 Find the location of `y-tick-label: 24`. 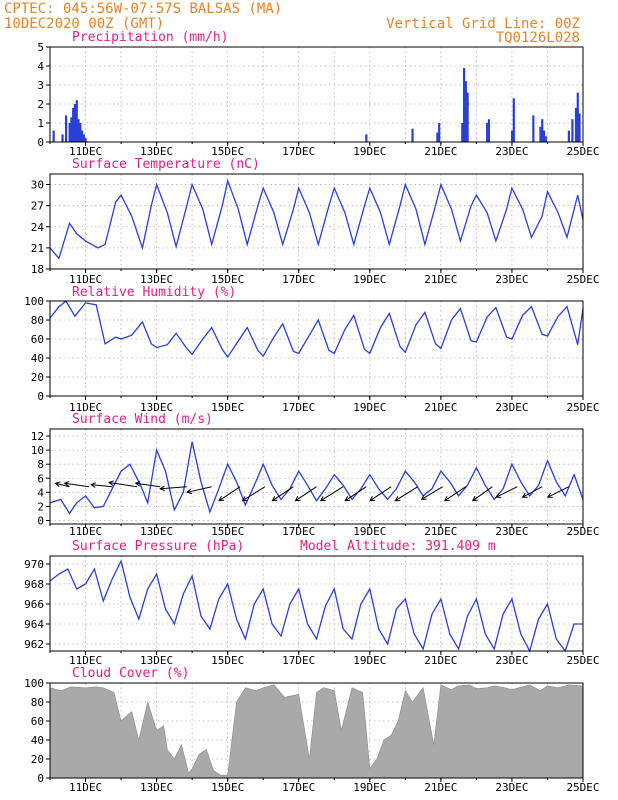

y-tick-label: 24 is located at coordinates (38, 227).